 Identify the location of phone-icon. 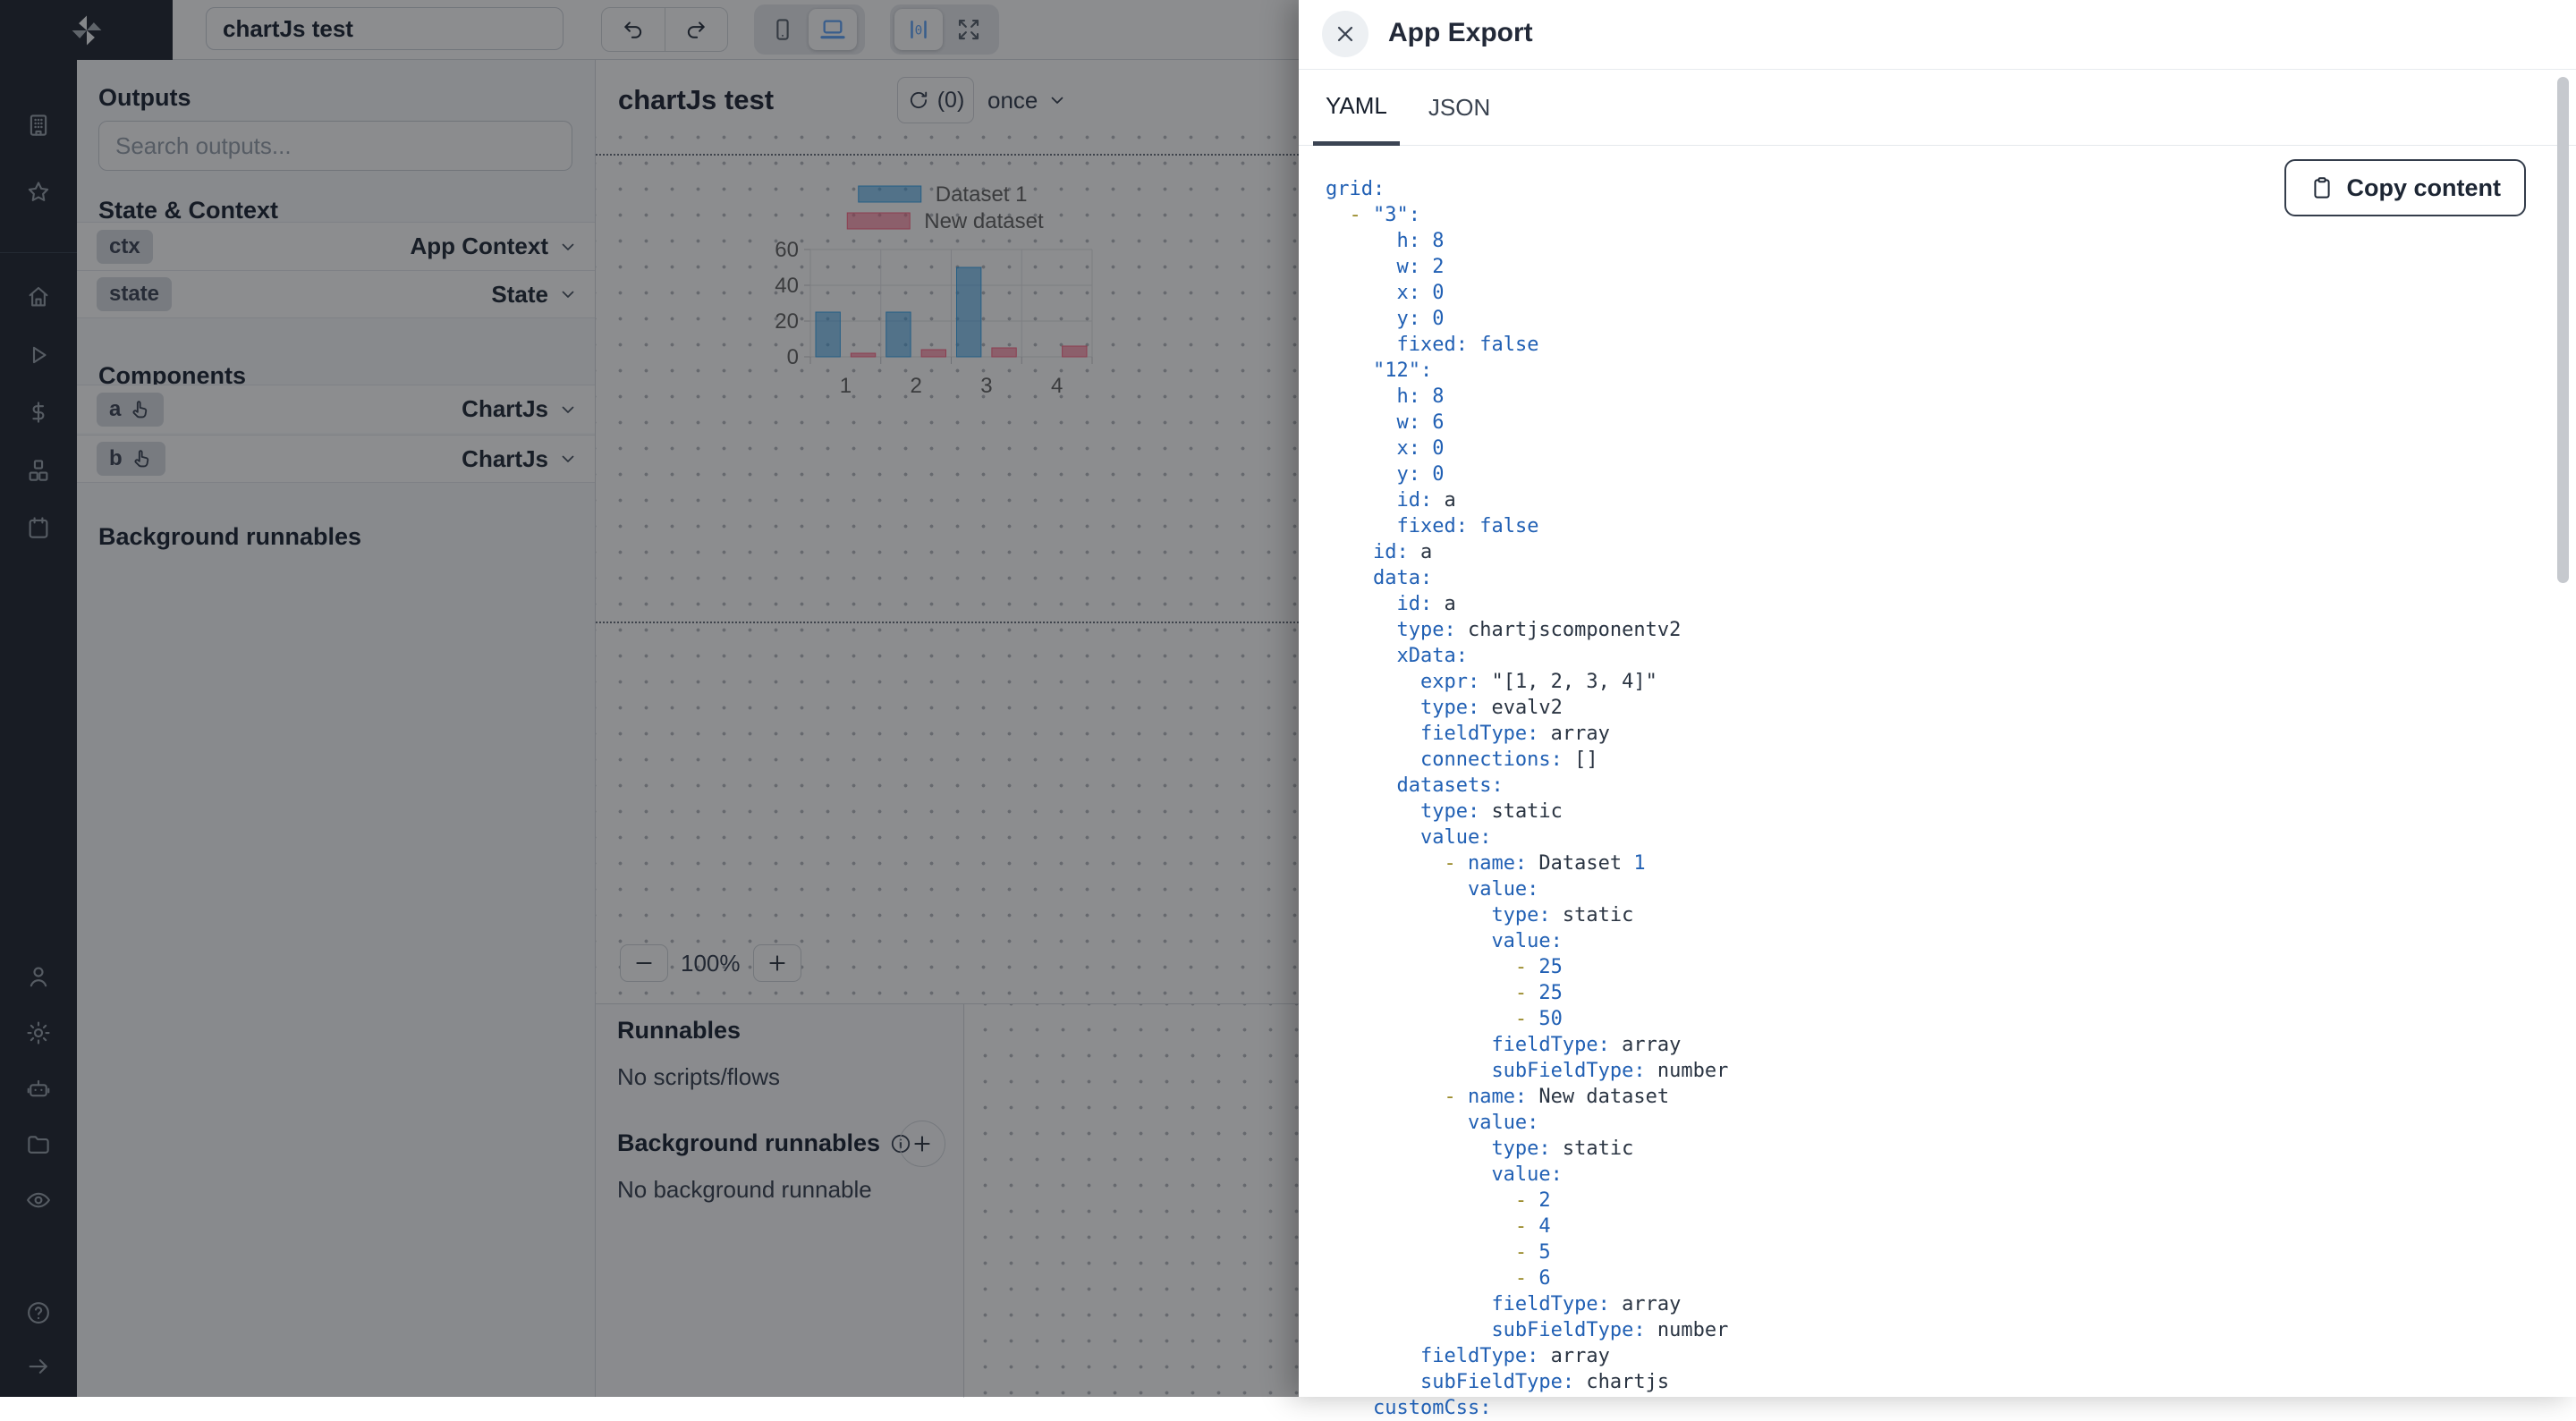
(782, 29).